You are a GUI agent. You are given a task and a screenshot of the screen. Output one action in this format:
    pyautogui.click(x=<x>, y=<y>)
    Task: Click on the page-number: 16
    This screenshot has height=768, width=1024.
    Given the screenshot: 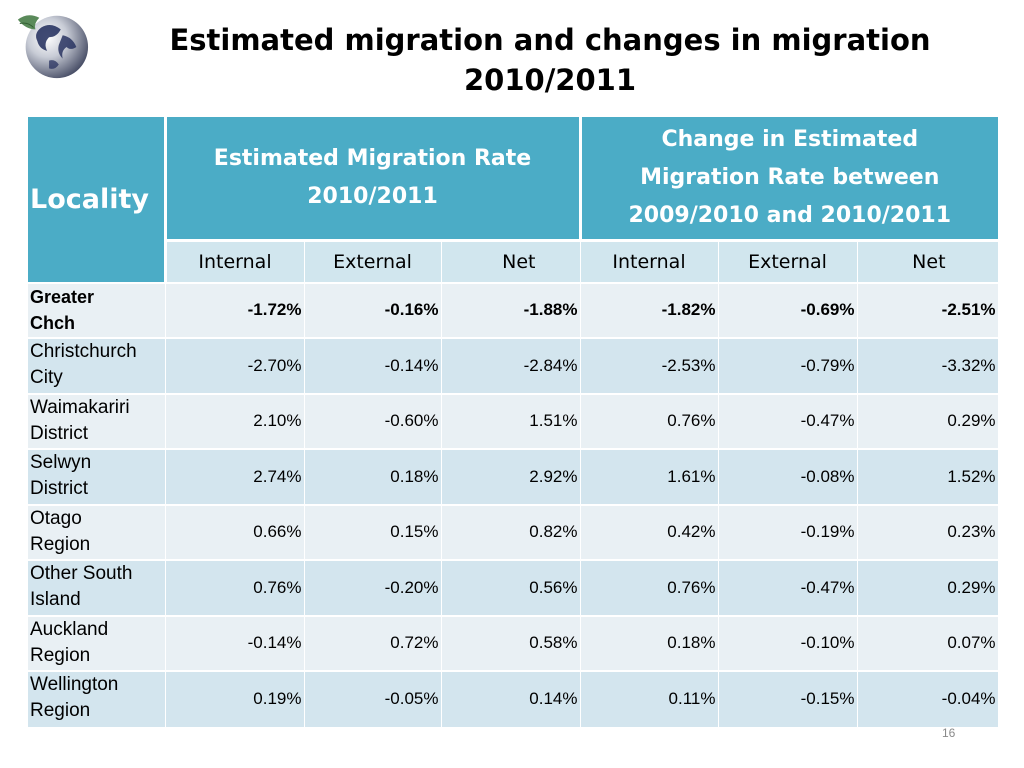 What is the action you would take?
    pyautogui.click(x=949, y=733)
    